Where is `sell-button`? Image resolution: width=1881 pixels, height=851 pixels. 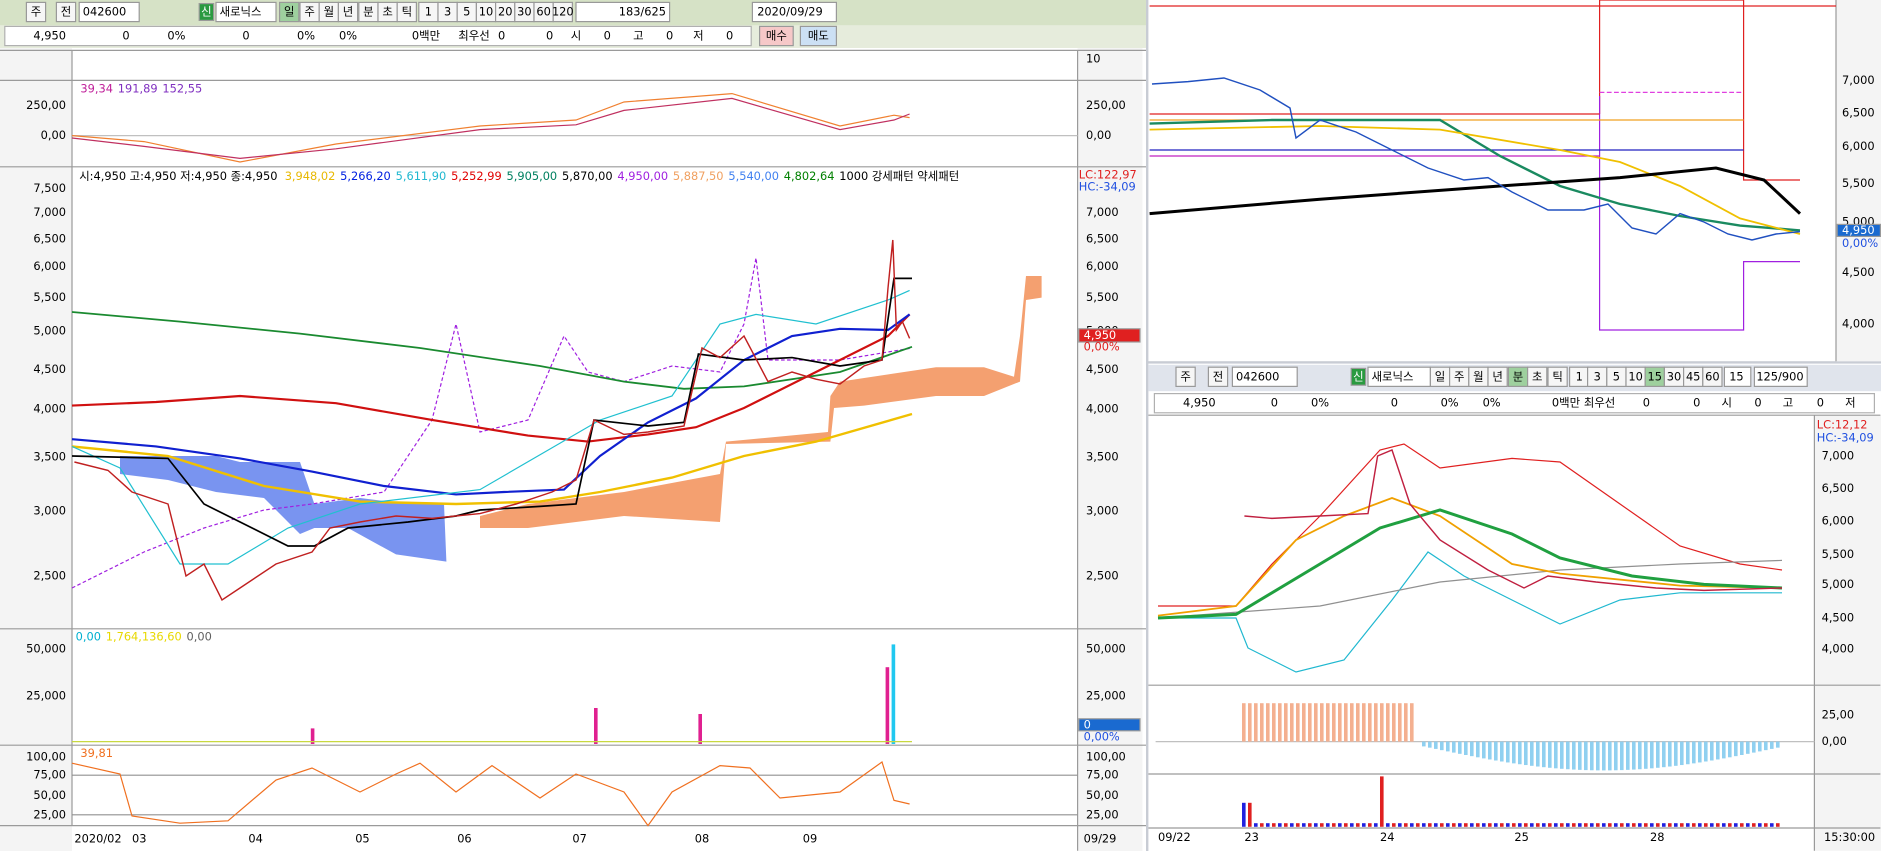
sell-button is located at coordinates (818, 36).